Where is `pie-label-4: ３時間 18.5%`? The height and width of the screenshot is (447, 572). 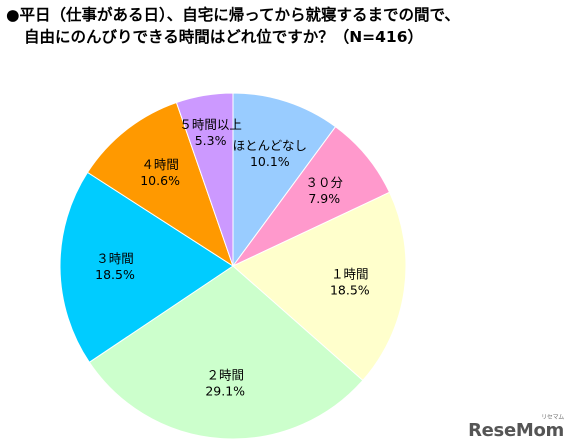
pie-label-4: ３時間 18.5% is located at coordinates (115, 266).